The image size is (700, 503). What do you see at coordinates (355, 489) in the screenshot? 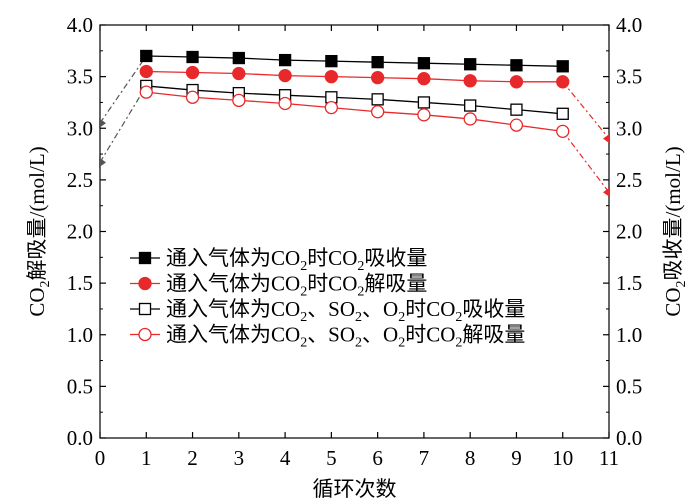
I see `x-axis-title: 循环次数` at bounding box center [355, 489].